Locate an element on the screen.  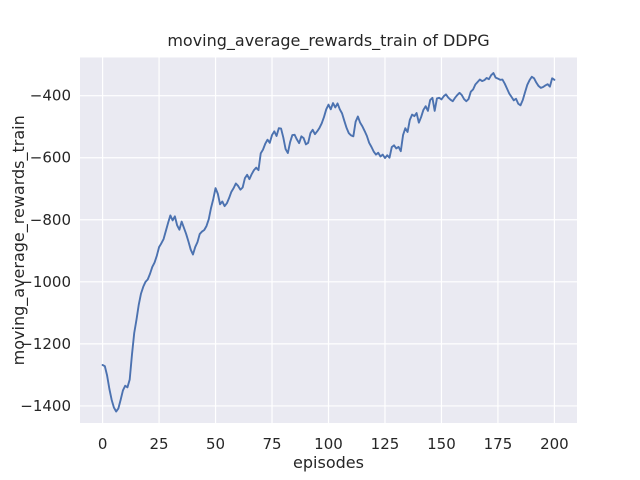
x-tick-label: 50 is located at coordinates (215, 444).